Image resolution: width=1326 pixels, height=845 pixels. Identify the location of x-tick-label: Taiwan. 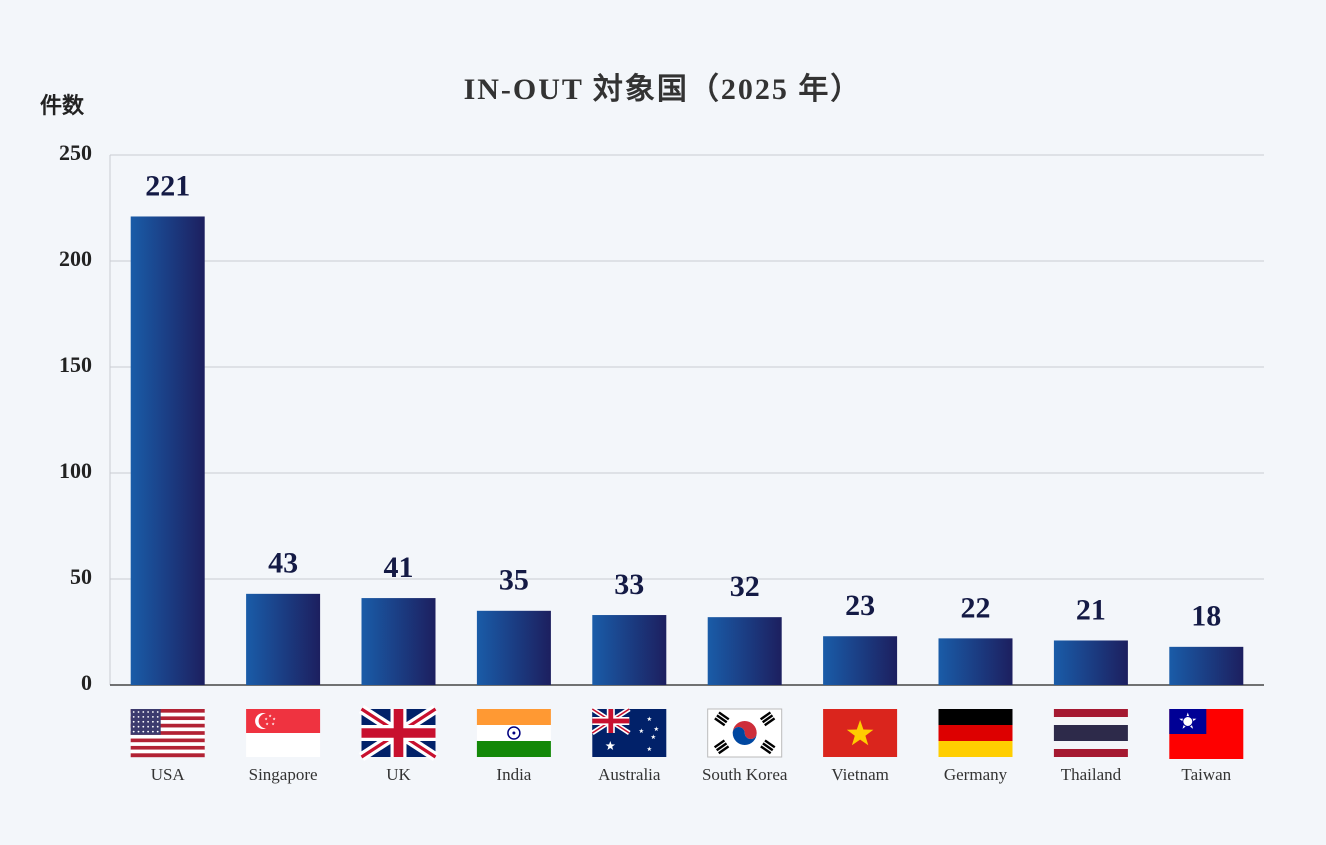
(1206, 774).